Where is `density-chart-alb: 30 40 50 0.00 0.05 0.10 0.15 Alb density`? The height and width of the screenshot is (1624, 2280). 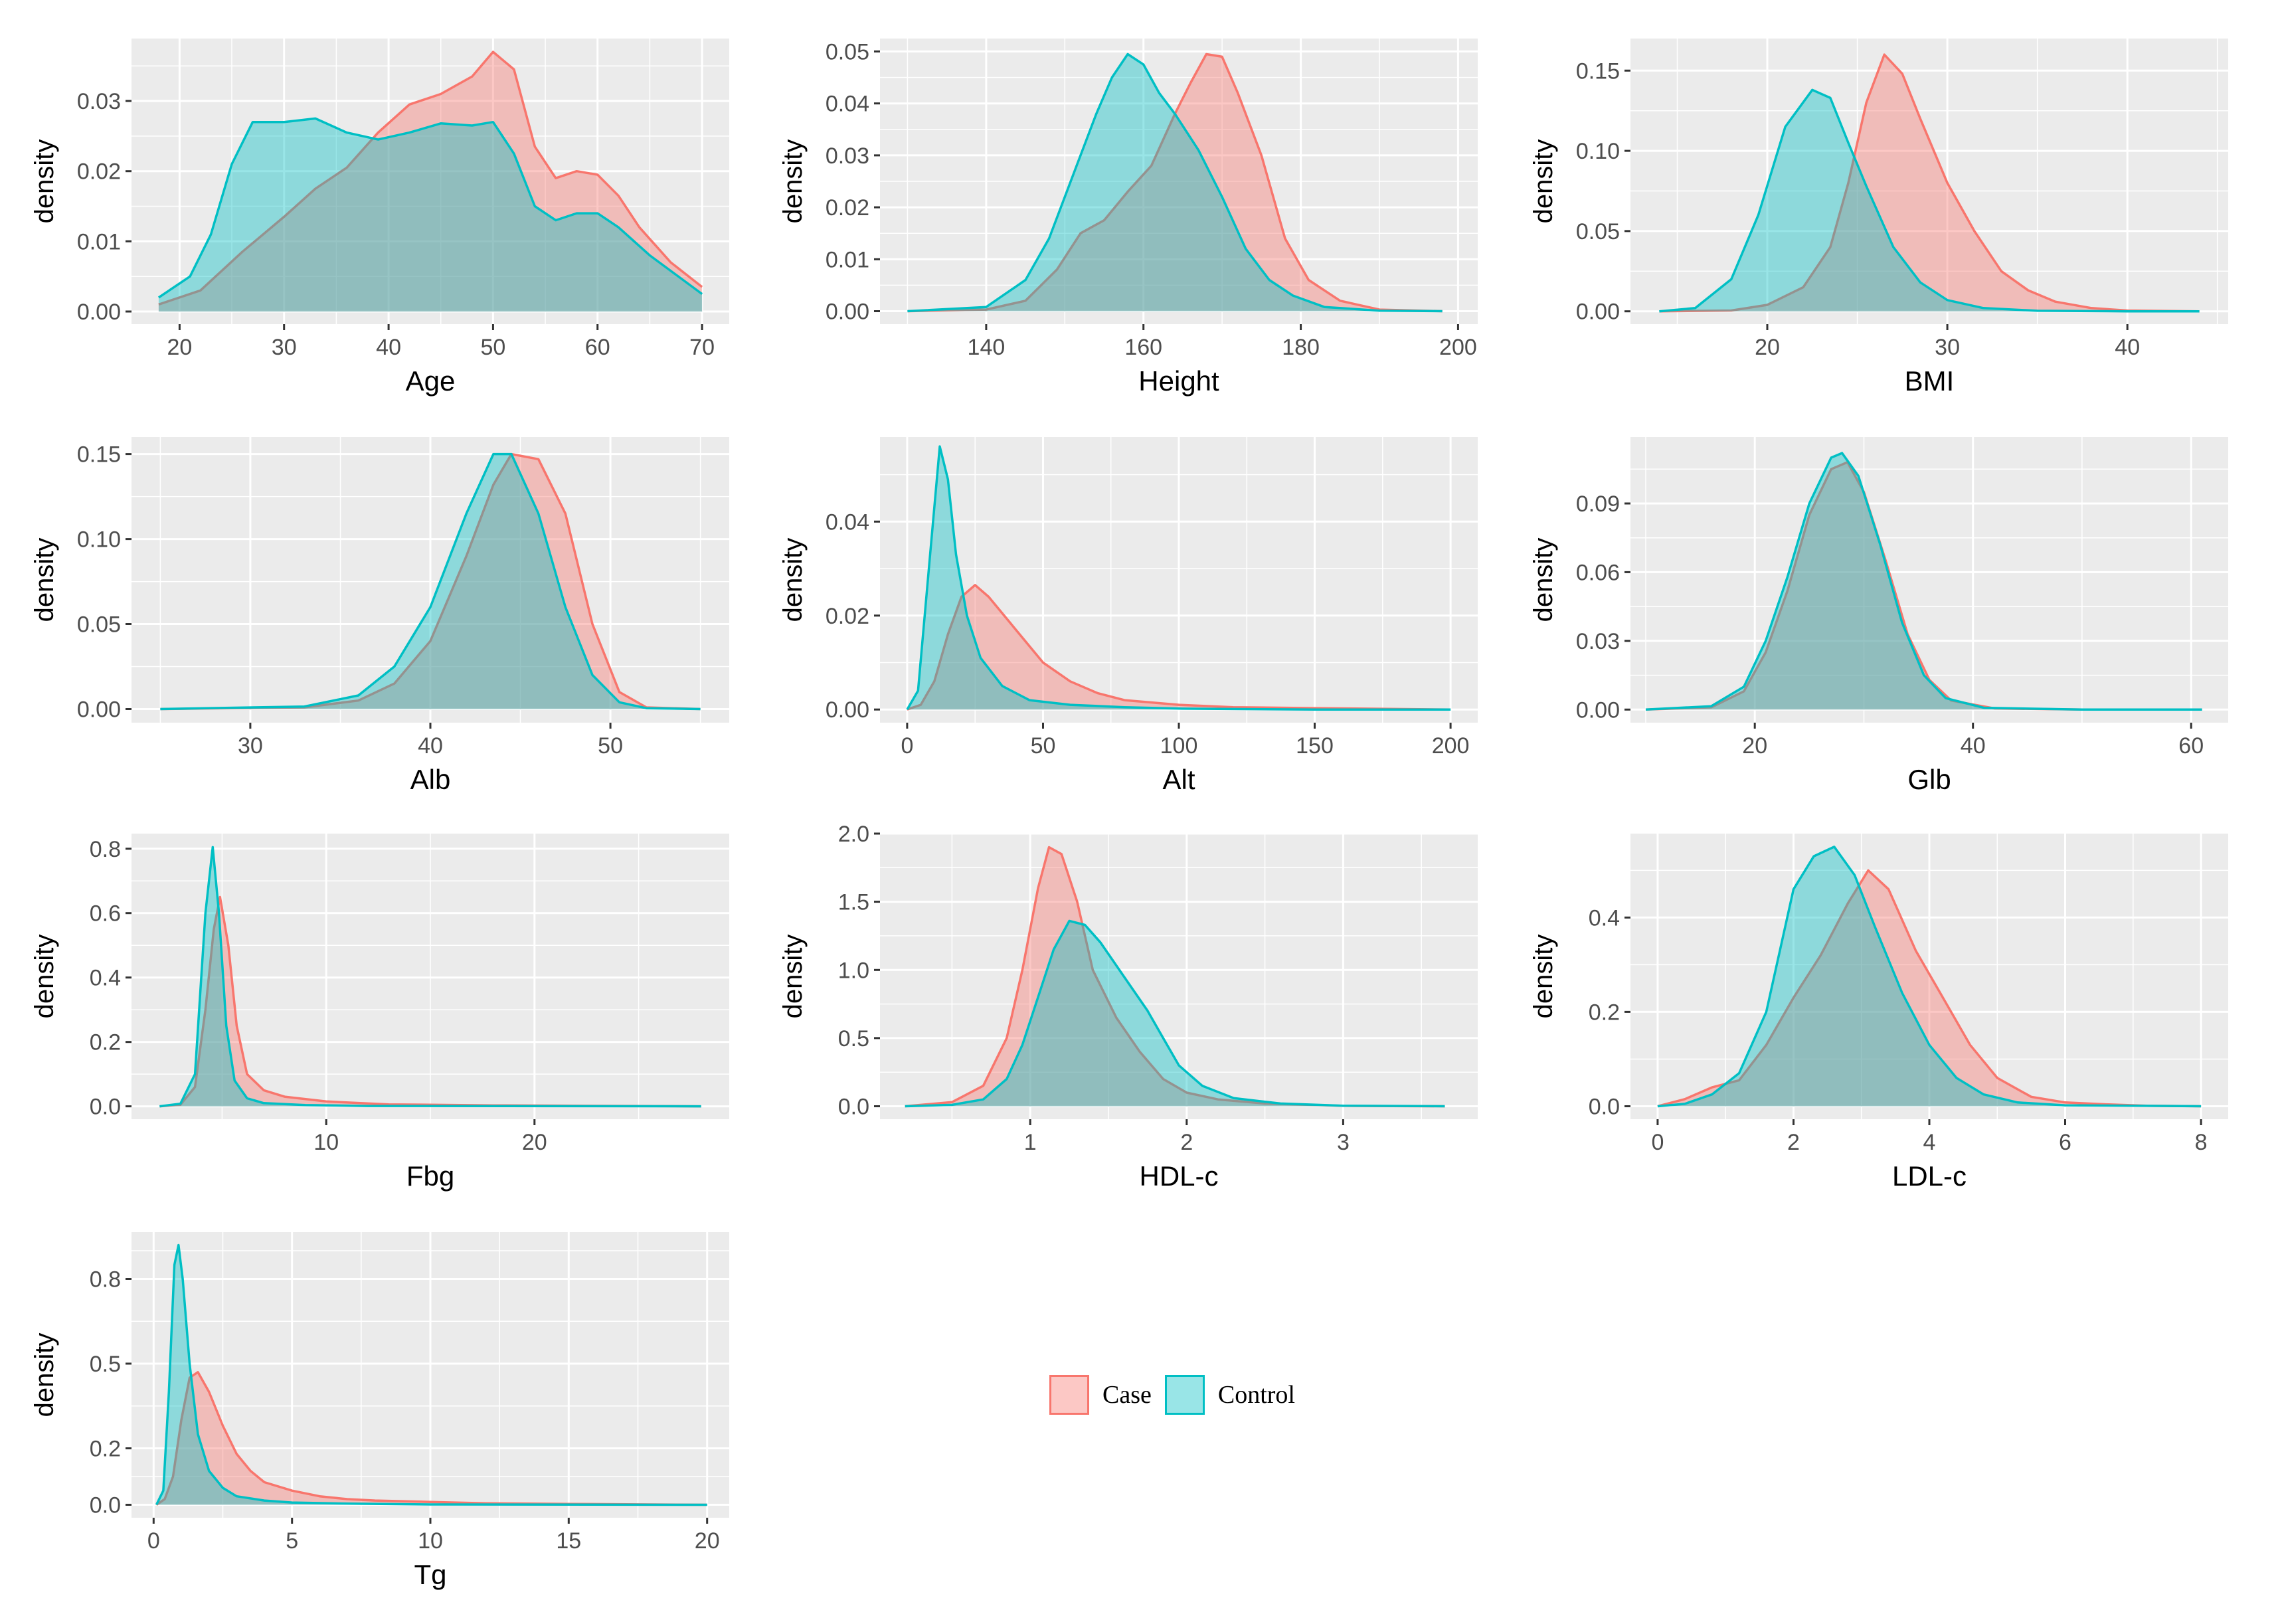
density-chart-alb: 30 40 50 0.00 0.05 0.10 0.15 Alb density is located at coordinates (379, 616).